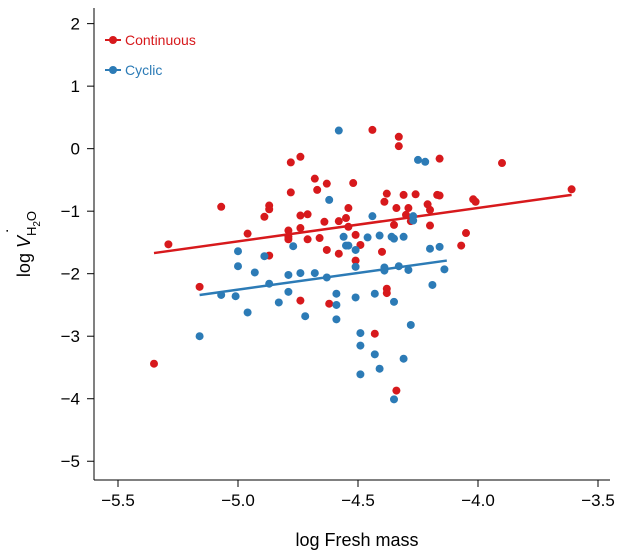 The height and width of the screenshot is (552, 622). What do you see at coordinates (37, 224) in the screenshot?
I see `y-axis-title-sub-2: 2` at bounding box center [37, 224].